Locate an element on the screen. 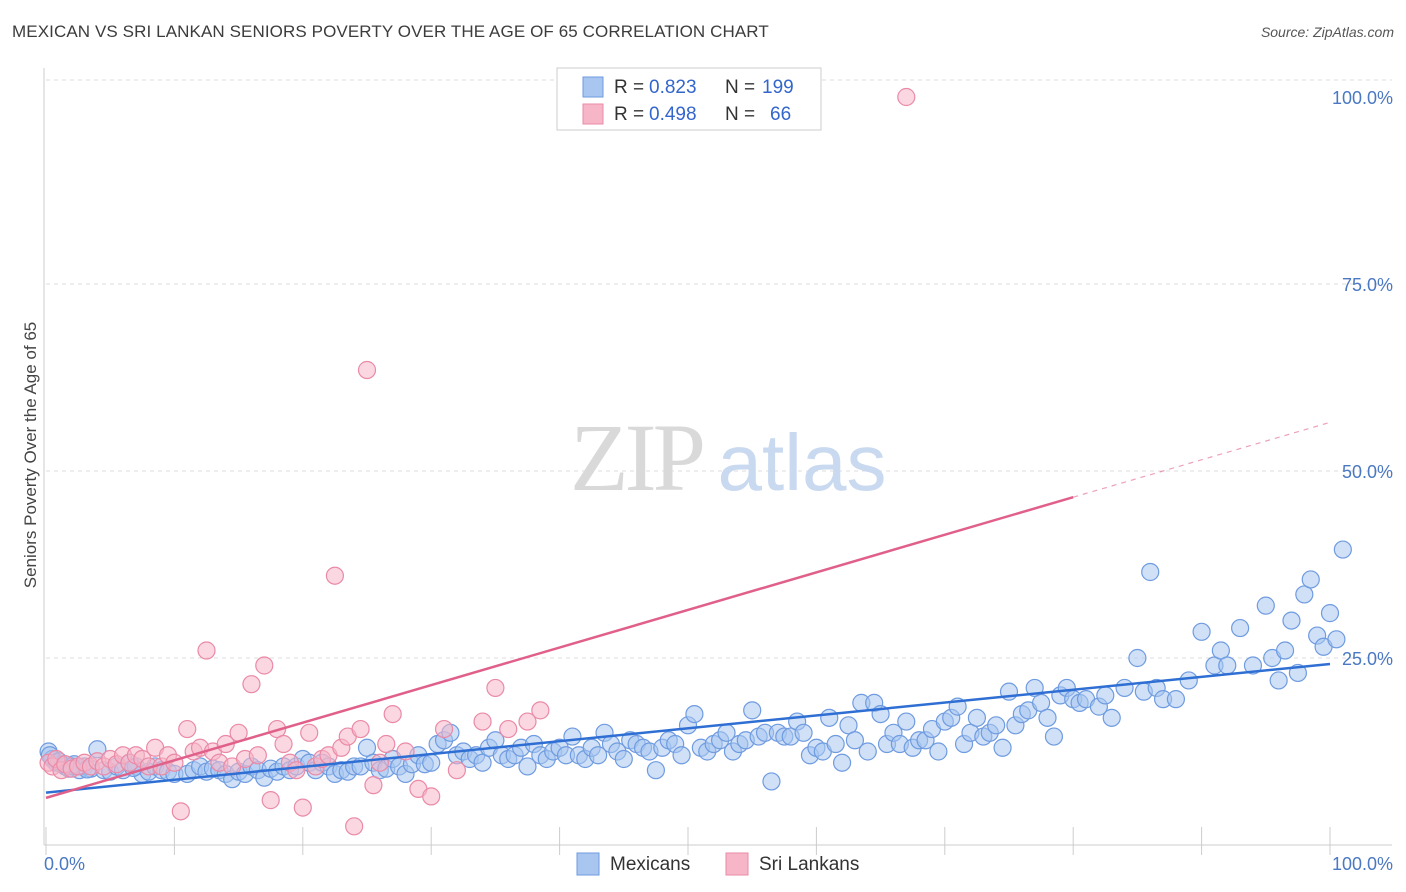 Image resolution: width=1406 pixels, height=892 pixels. y-tick-label-3: 25.0% is located at coordinates (1367, 659).